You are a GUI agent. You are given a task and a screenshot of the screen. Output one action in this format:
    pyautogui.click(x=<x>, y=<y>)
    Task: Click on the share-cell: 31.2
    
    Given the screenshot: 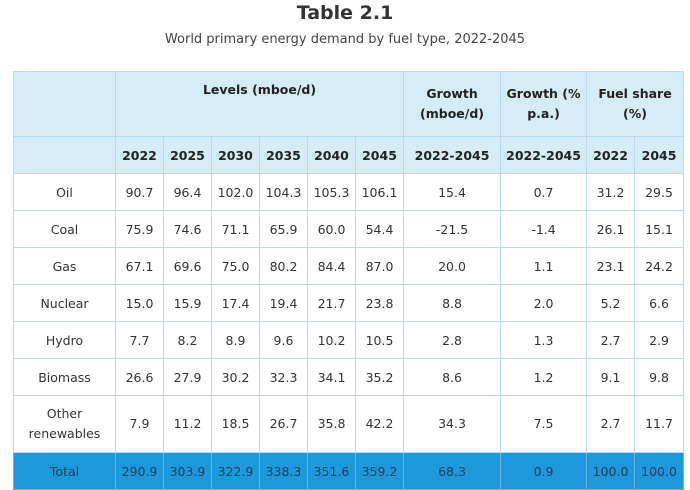 What is the action you would take?
    pyautogui.click(x=611, y=192)
    